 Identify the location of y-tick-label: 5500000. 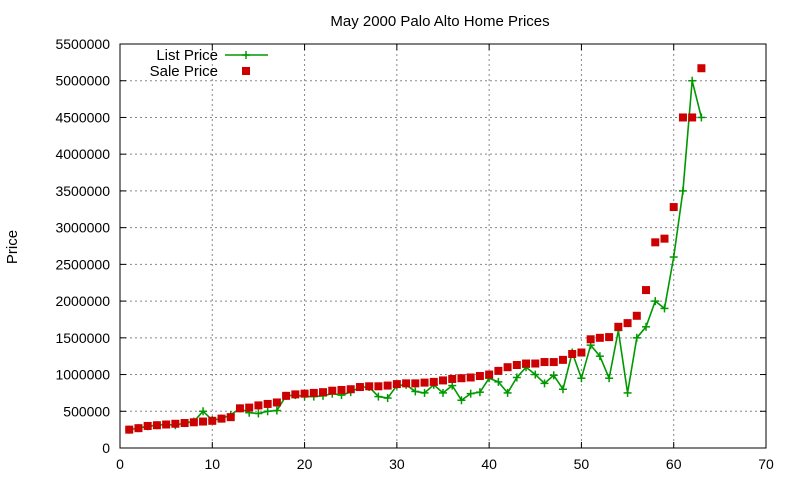
(82, 44).